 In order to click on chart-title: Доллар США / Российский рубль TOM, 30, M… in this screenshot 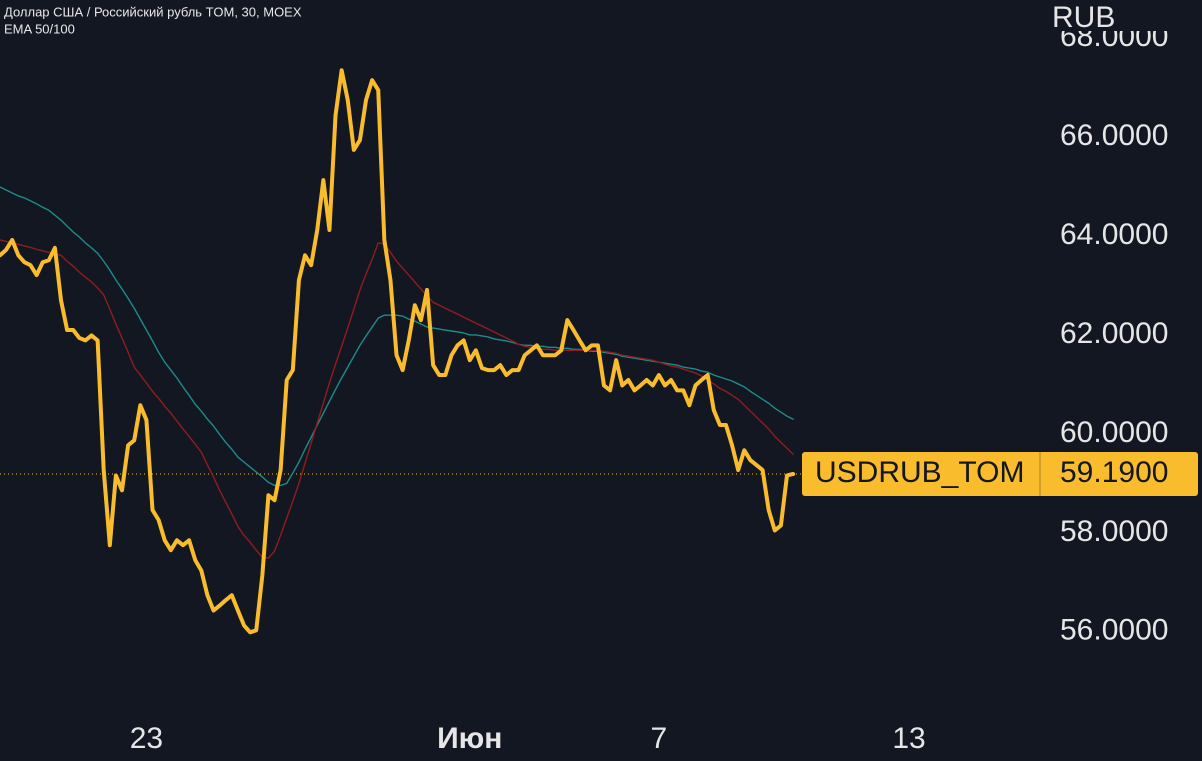, I will do `click(153, 11)`.